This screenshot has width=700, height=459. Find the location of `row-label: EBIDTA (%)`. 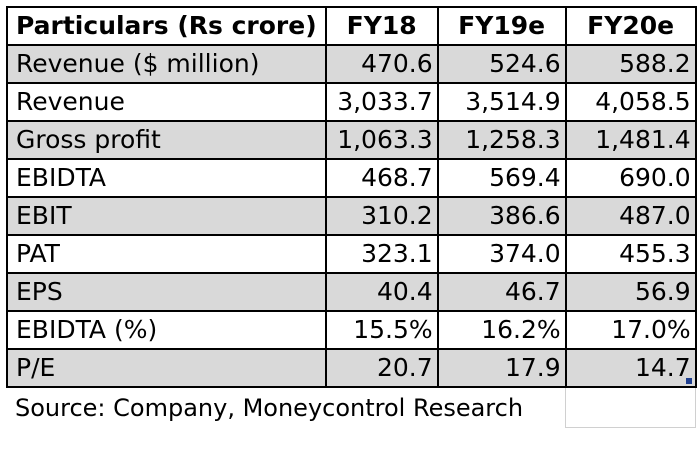

row-label: EBIDTA (%) is located at coordinates (166, 330).